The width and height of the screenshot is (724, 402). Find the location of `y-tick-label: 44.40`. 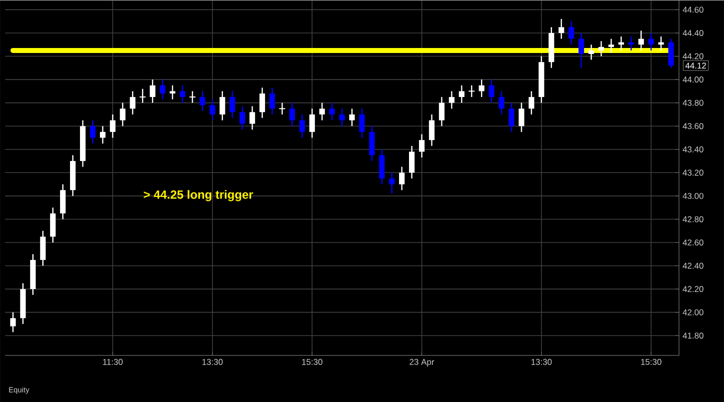

y-tick-label: 44.40 is located at coordinates (693, 33).